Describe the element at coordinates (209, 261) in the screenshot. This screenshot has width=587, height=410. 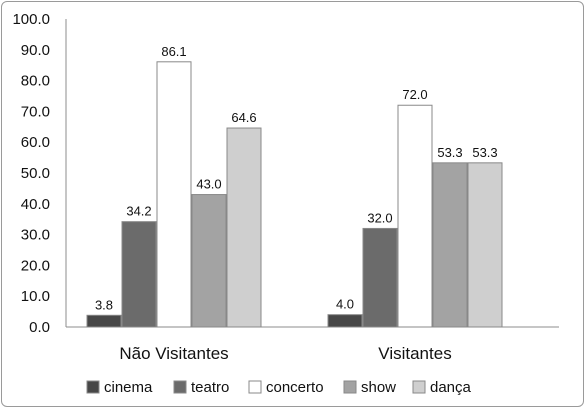
I see `bar-show-nao-visitantes` at that location.